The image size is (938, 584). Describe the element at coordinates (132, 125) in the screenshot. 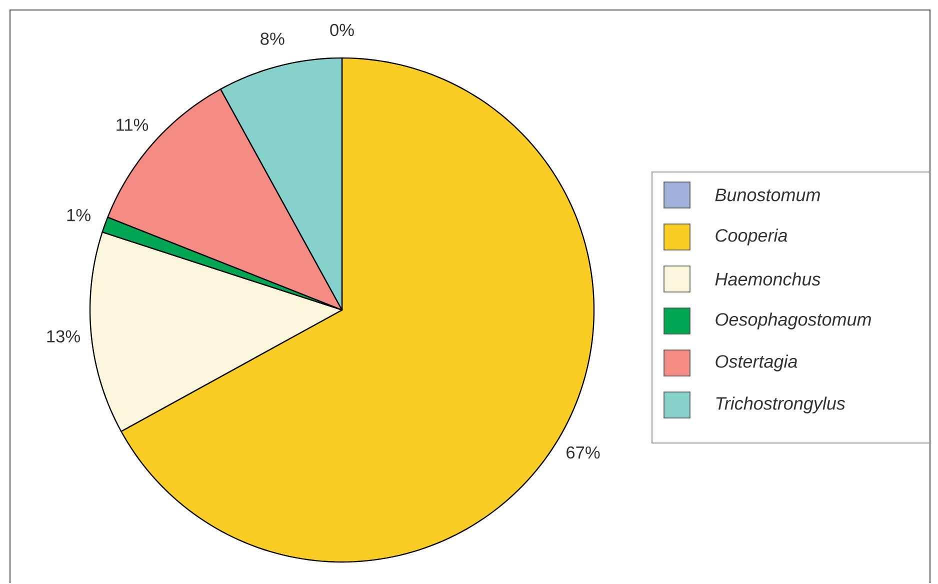

I see `data-label: 11%` at that location.